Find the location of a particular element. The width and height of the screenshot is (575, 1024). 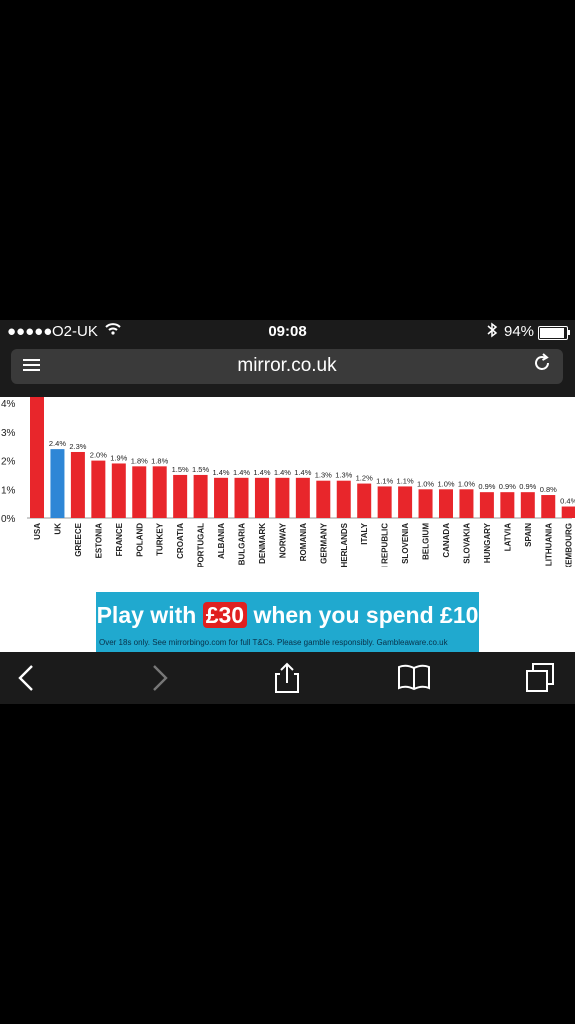

bar-croatia is located at coordinates (180, 496).